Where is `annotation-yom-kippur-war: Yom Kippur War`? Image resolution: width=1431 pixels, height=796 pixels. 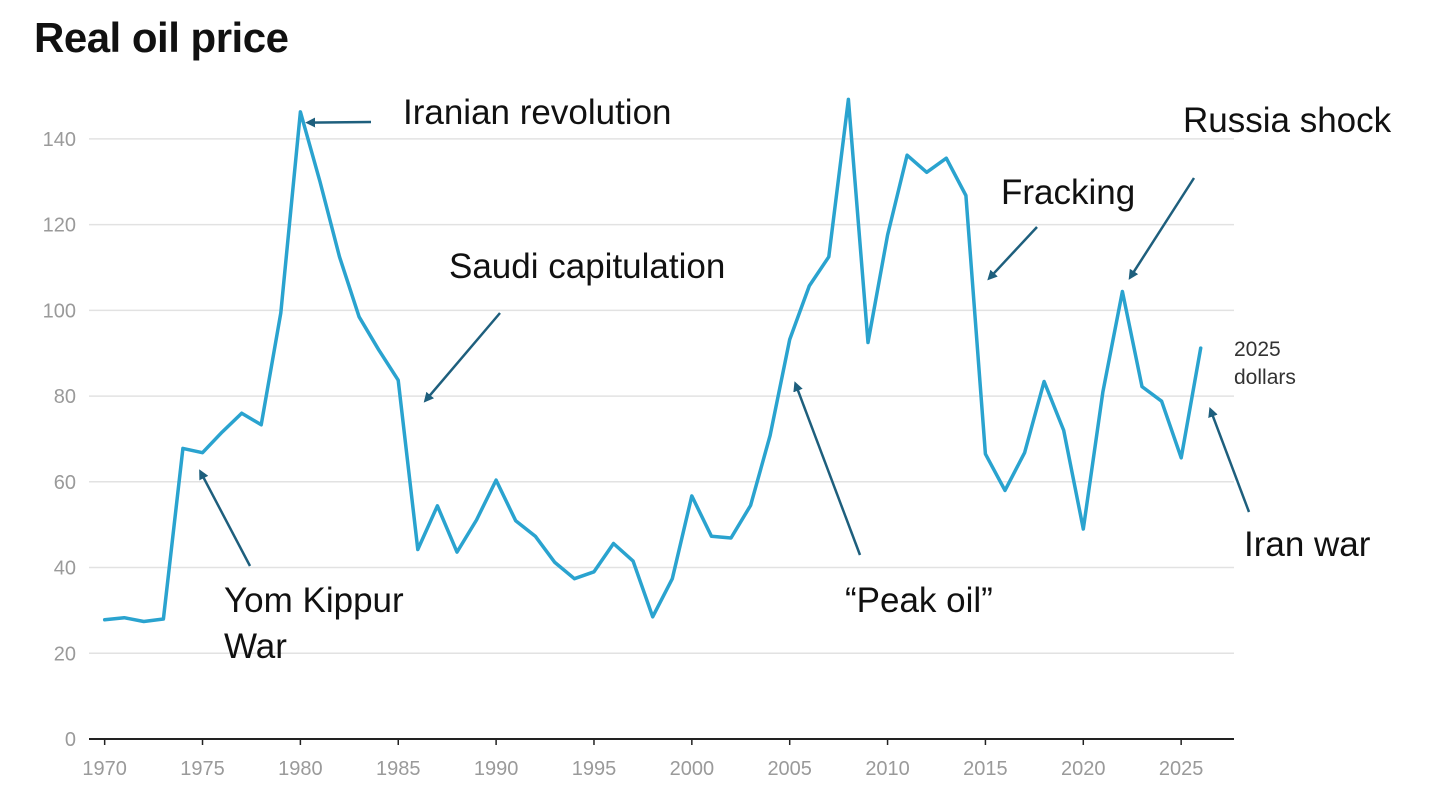 annotation-yom-kippur-war: Yom Kippur War is located at coordinates (301, 567).